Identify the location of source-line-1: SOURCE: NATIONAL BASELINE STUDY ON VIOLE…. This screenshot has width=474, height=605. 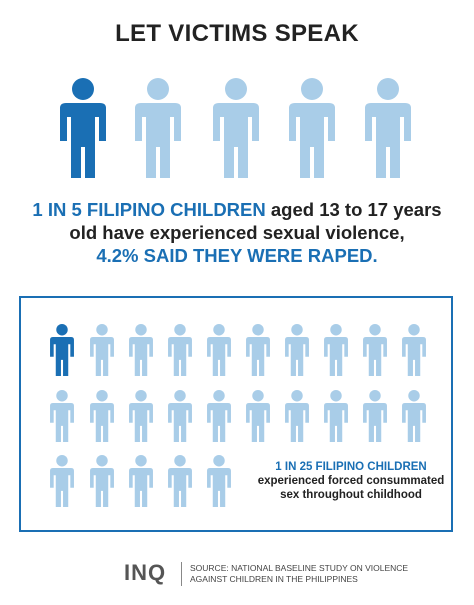
(299, 568).